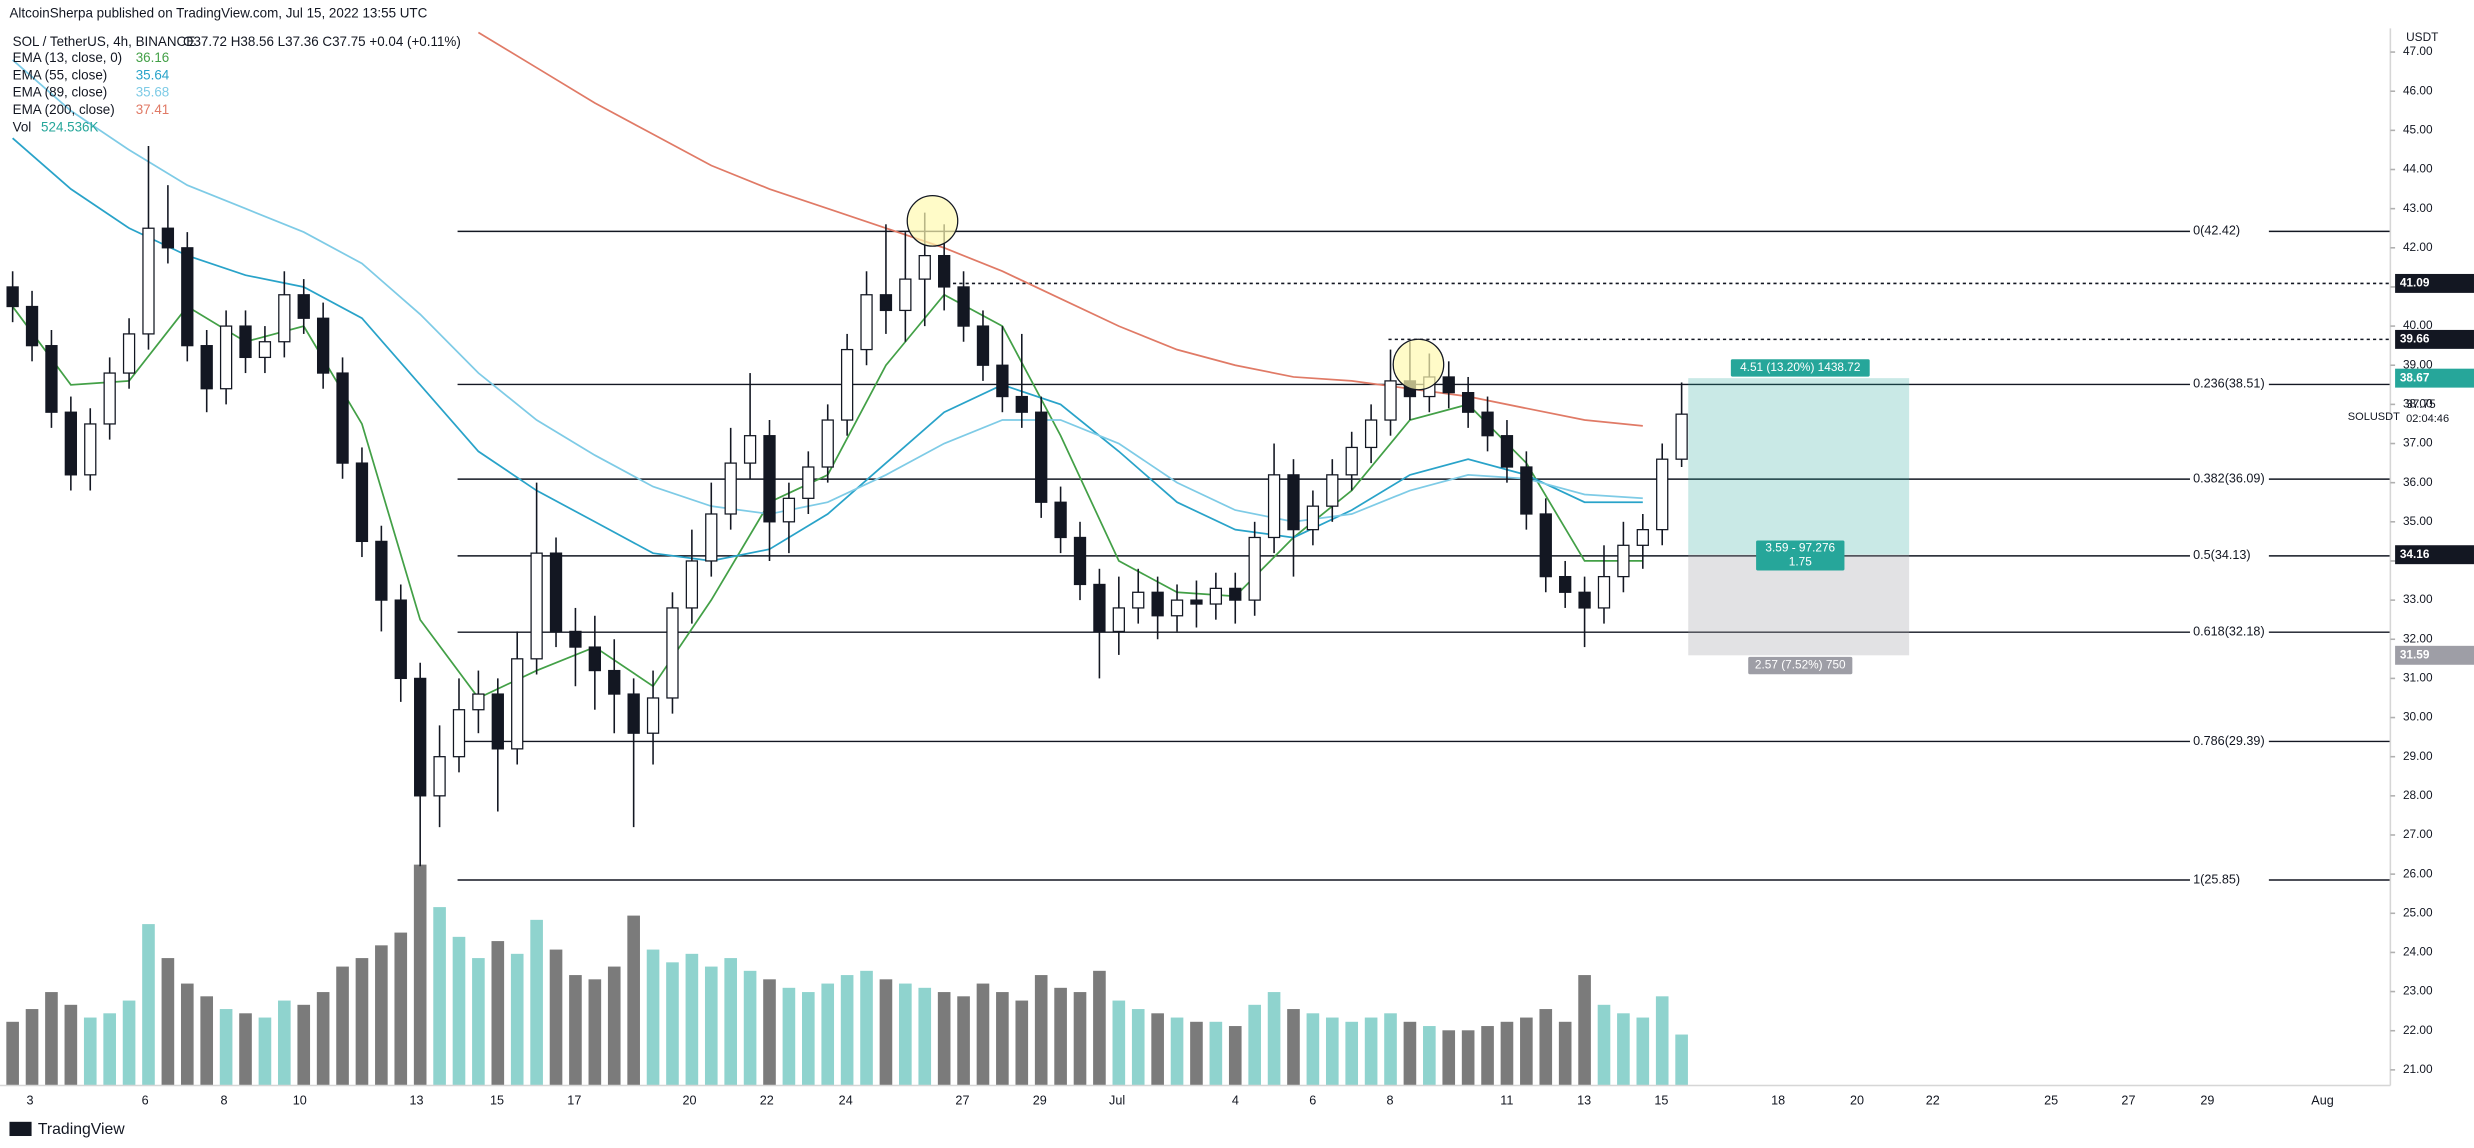 This screenshot has height=1148, width=2474. What do you see at coordinates (846, 1101) in the screenshot?
I see `x-tick-label: 24` at bounding box center [846, 1101].